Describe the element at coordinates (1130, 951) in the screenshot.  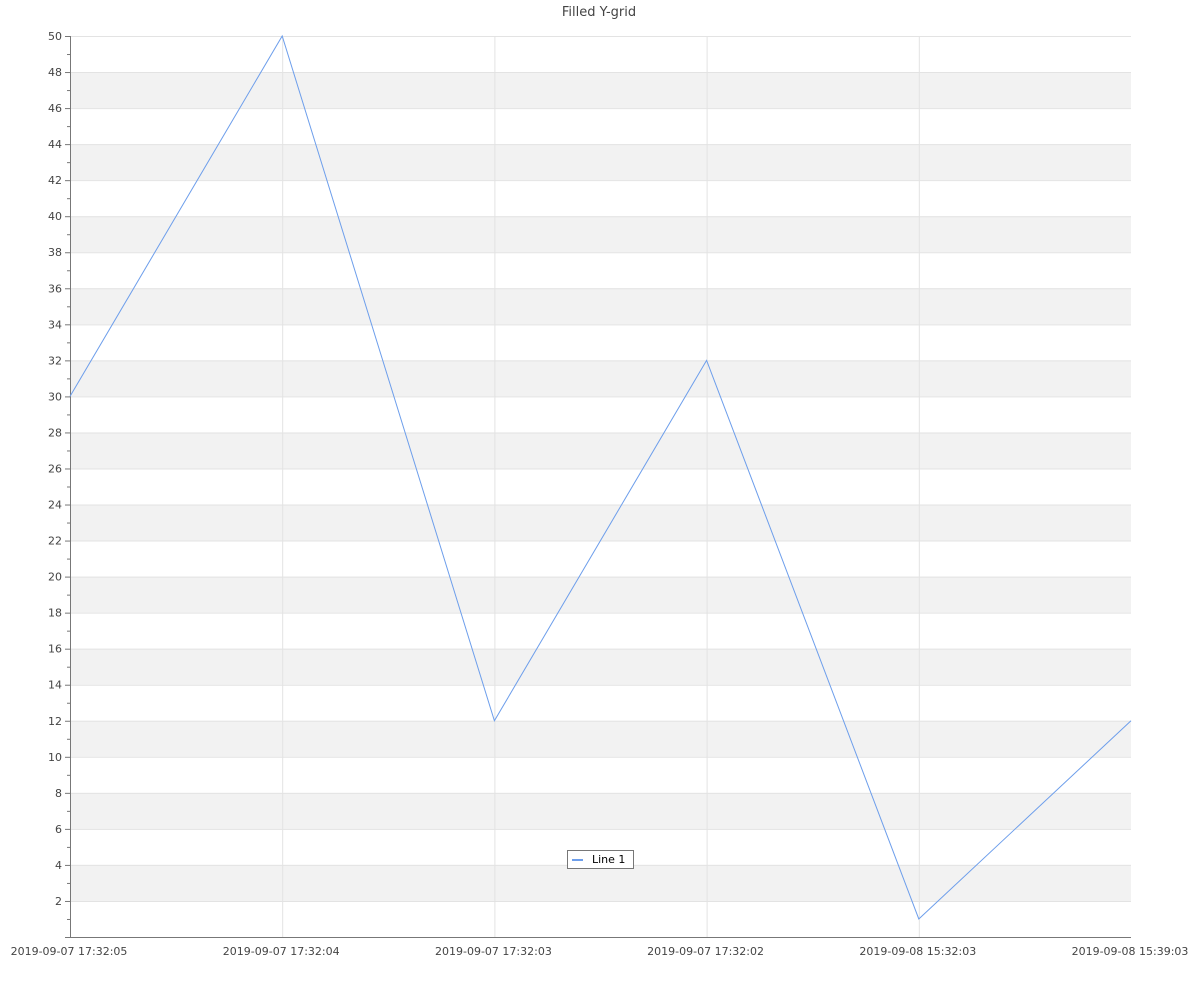
I see `x-tick-label: 2019-09-08 15:39:03` at that location.